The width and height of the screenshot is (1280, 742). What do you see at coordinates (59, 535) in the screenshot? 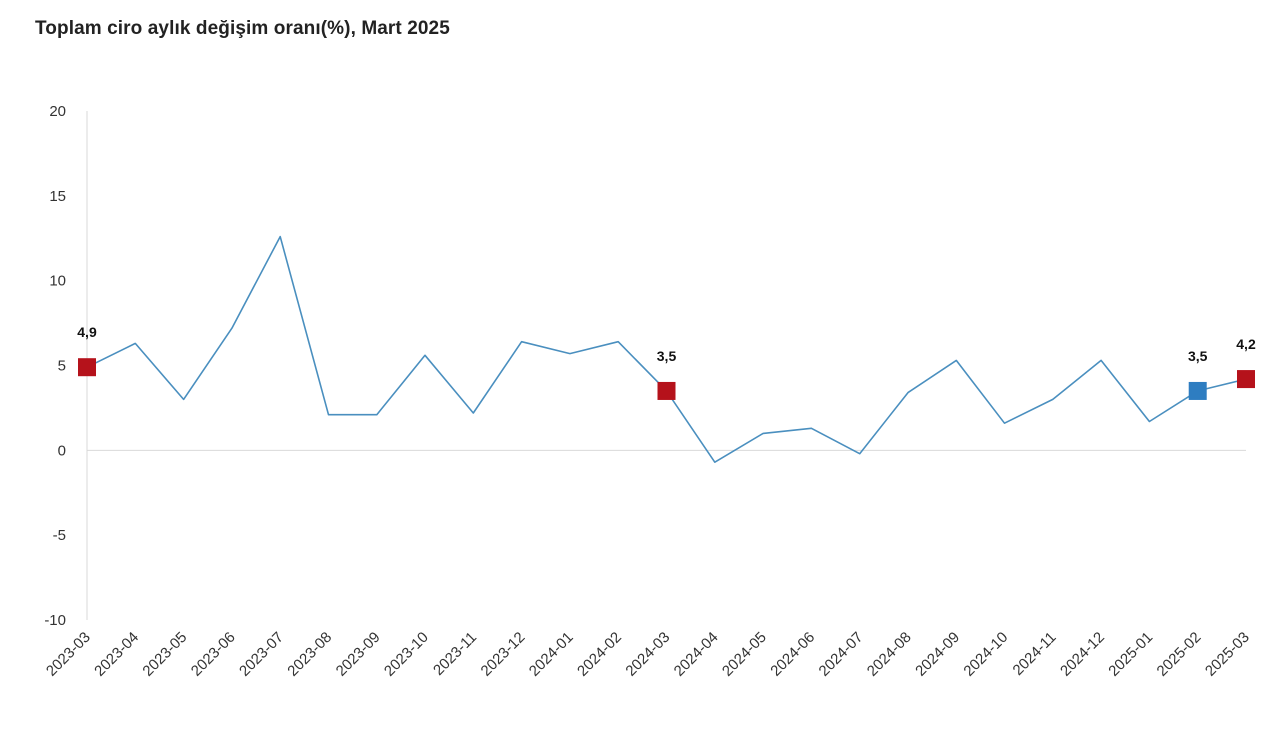
I see `y-tick-label: -5` at bounding box center [59, 535].